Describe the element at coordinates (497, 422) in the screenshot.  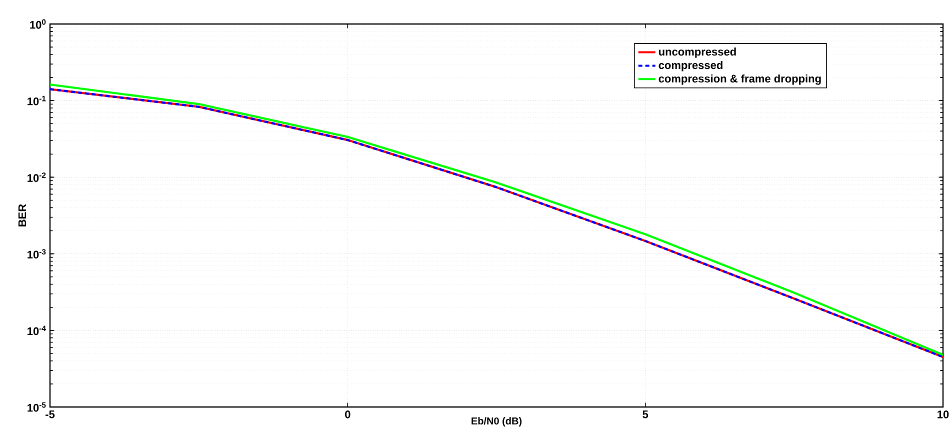
I see `x-axis-title: Eb/N0 (dB)` at that location.